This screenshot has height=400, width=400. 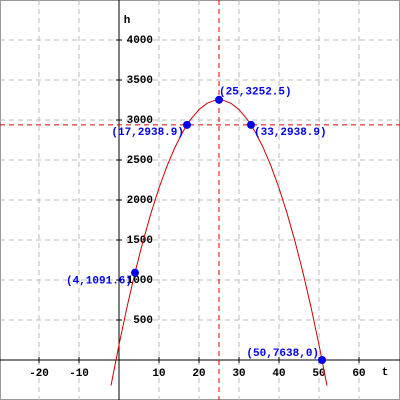 What do you see at coordinates (318, 374) in the screenshot?
I see `x-tick-label: 50` at bounding box center [318, 374].